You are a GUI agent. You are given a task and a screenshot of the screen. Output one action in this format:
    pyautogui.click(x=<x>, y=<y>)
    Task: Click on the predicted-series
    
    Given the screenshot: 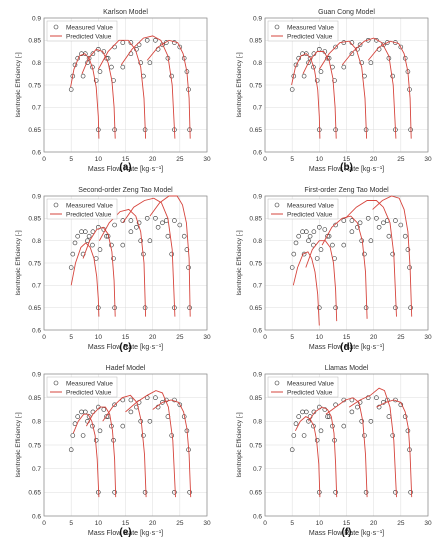 What is the action you would take?
    pyautogui.click(x=130, y=87)
    